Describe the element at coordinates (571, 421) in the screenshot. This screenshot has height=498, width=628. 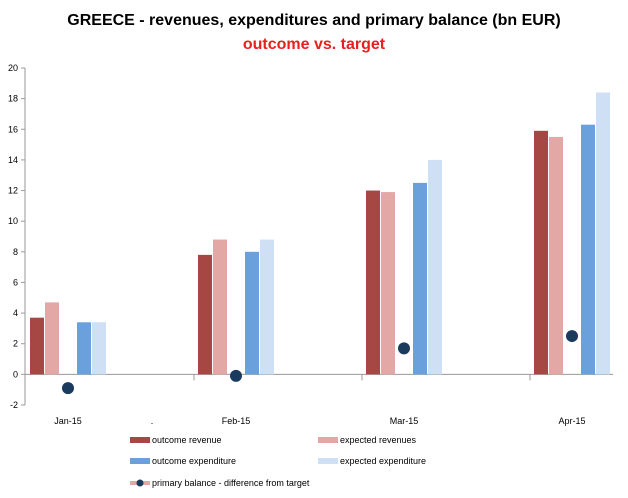
I see `x-tick-label: Apr-15` at that location.